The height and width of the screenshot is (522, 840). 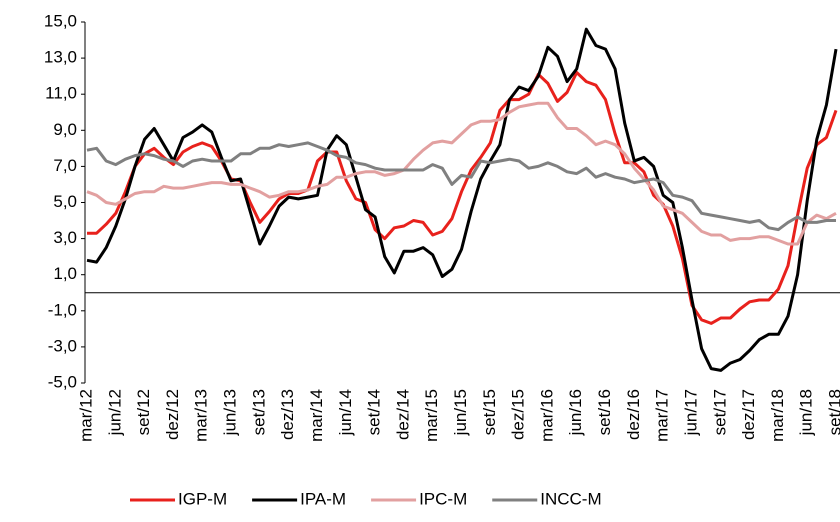 I want to click on x-tick-label: jun/16, so click(x=575, y=412).